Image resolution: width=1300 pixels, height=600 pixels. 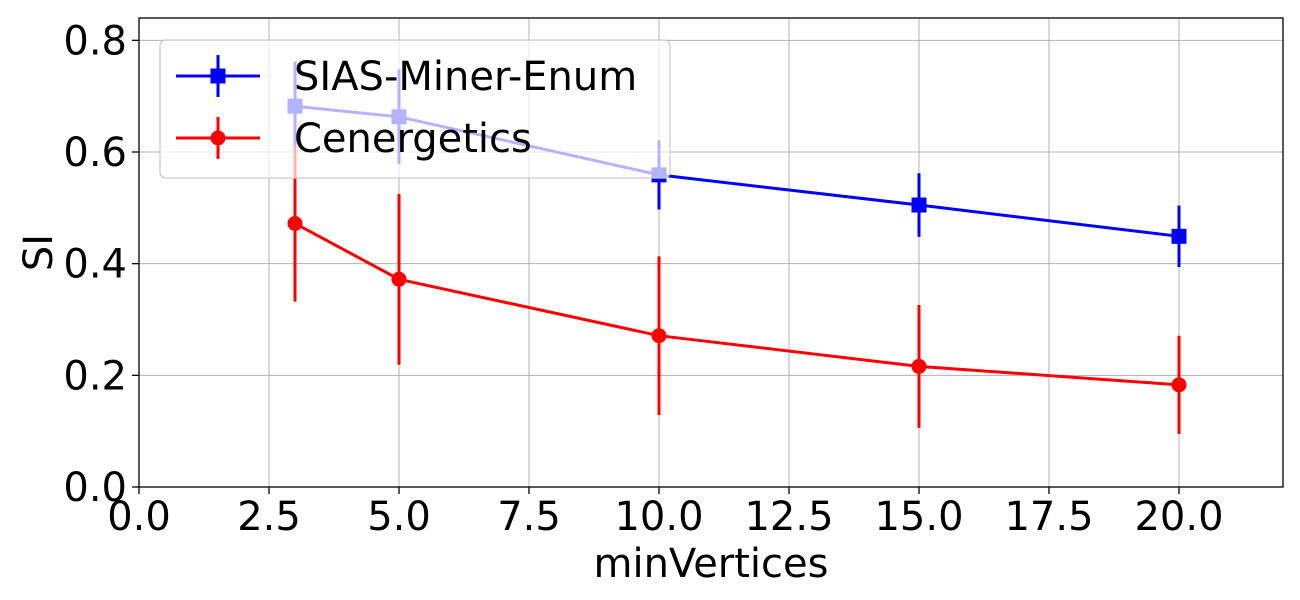 I want to click on x-axis-label: minVertices, so click(x=711, y=564).